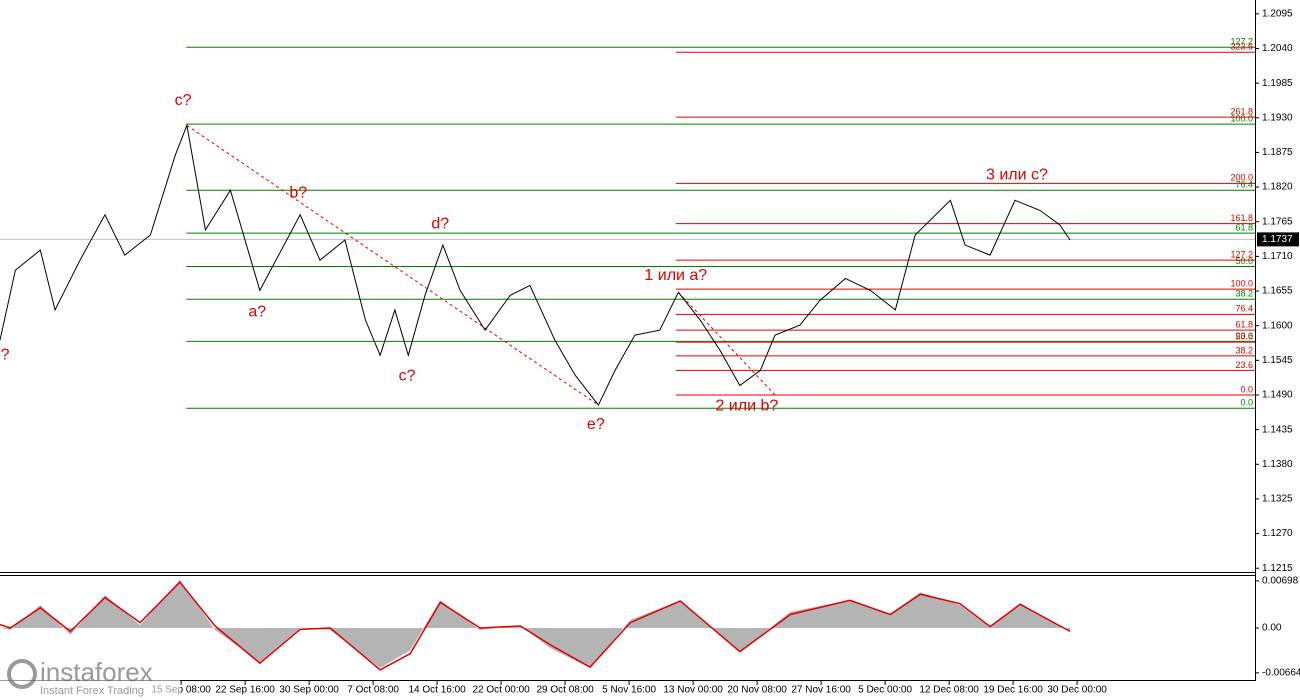 This screenshot has width=1300, height=700. Describe the element at coordinates (565, 690) in the screenshot. I see `x-tick-label: 29 Oct 08:00` at that location.